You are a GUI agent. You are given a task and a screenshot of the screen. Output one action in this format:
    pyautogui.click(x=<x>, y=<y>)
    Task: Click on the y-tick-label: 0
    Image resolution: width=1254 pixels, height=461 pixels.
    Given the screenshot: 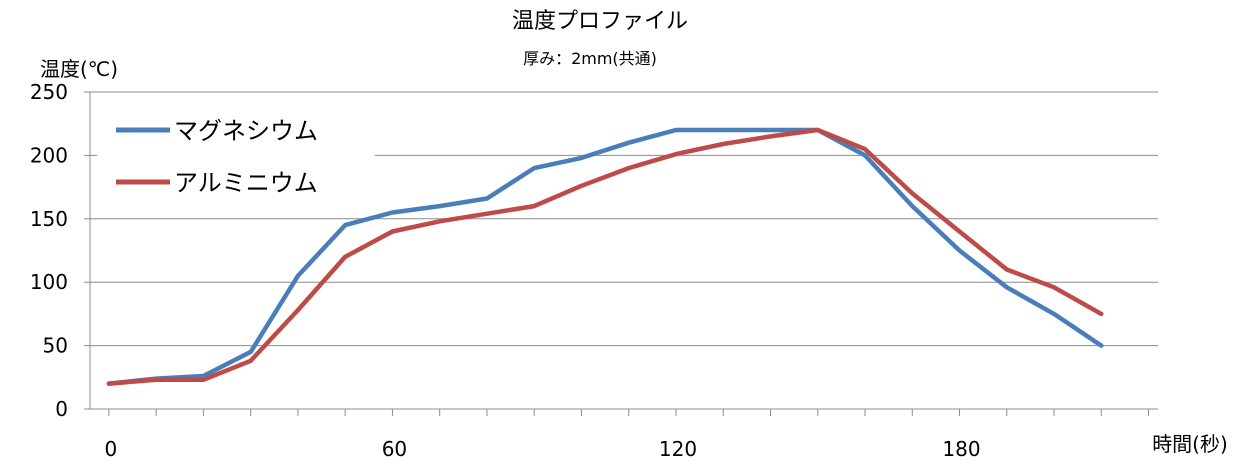 What is the action you would take?
    pyautogui.click(x=61, y=409)
    